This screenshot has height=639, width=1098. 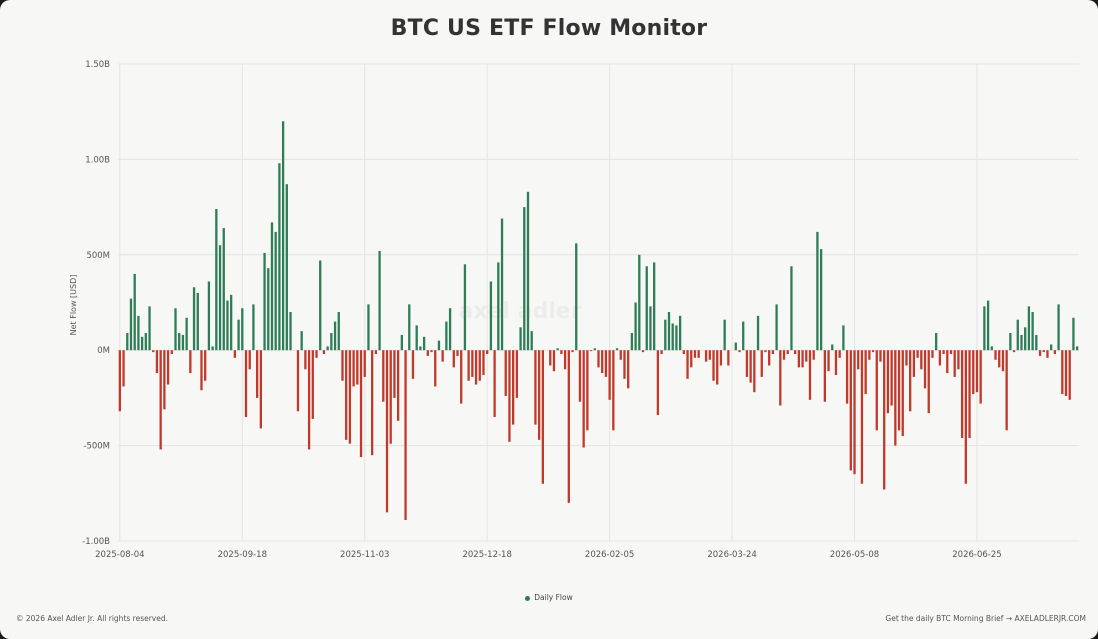 What do you see at coordinates (528, 598) in the screenshot?
I see `legend-marker` at bounding box center [528, 598].